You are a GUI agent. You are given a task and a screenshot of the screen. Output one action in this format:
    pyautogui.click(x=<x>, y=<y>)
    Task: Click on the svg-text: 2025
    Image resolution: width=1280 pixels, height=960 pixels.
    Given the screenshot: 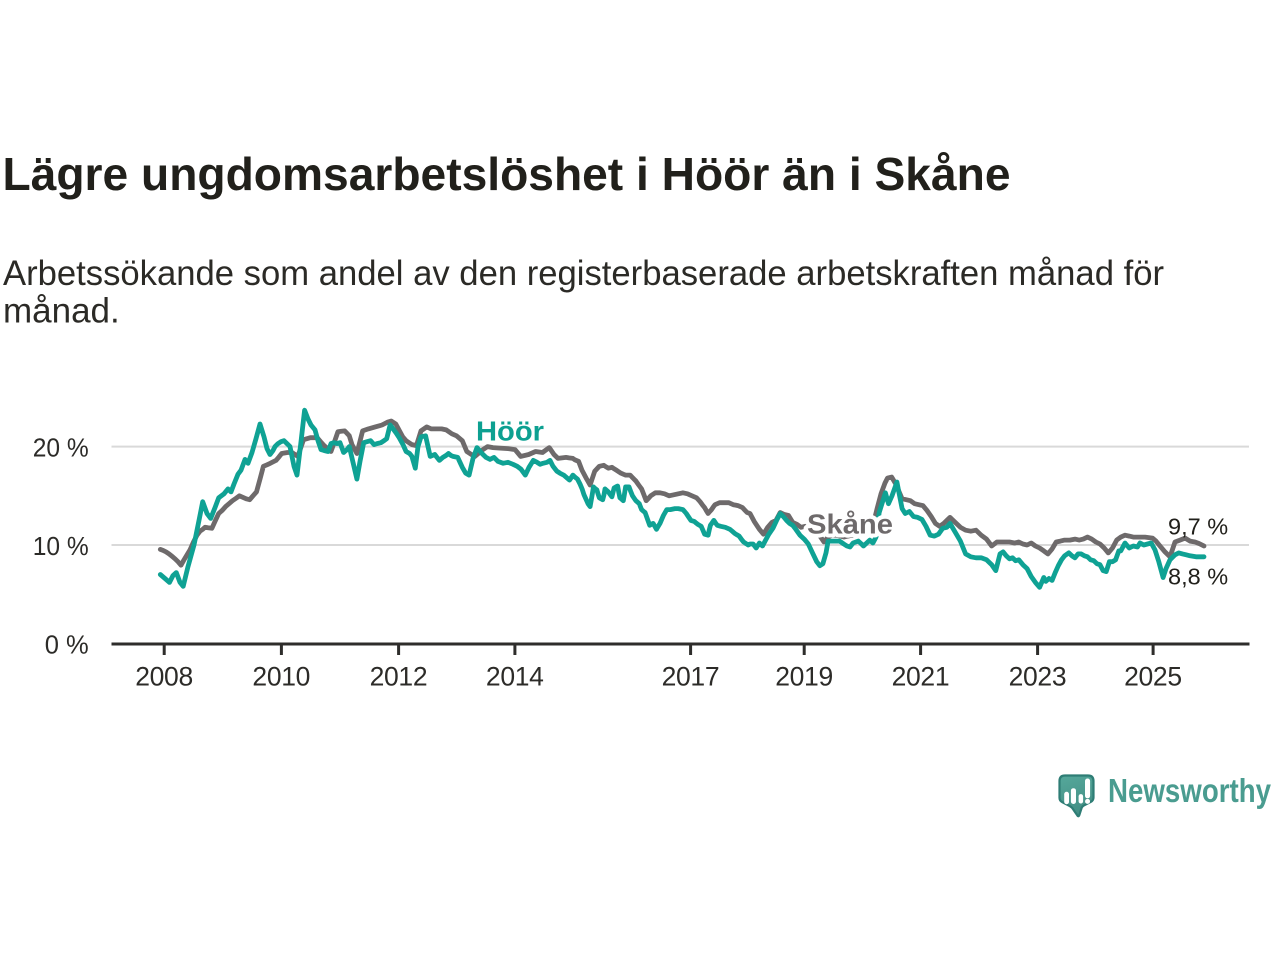 What is the action you would take?
    pyautogui.click(x=1153, y=677)
    